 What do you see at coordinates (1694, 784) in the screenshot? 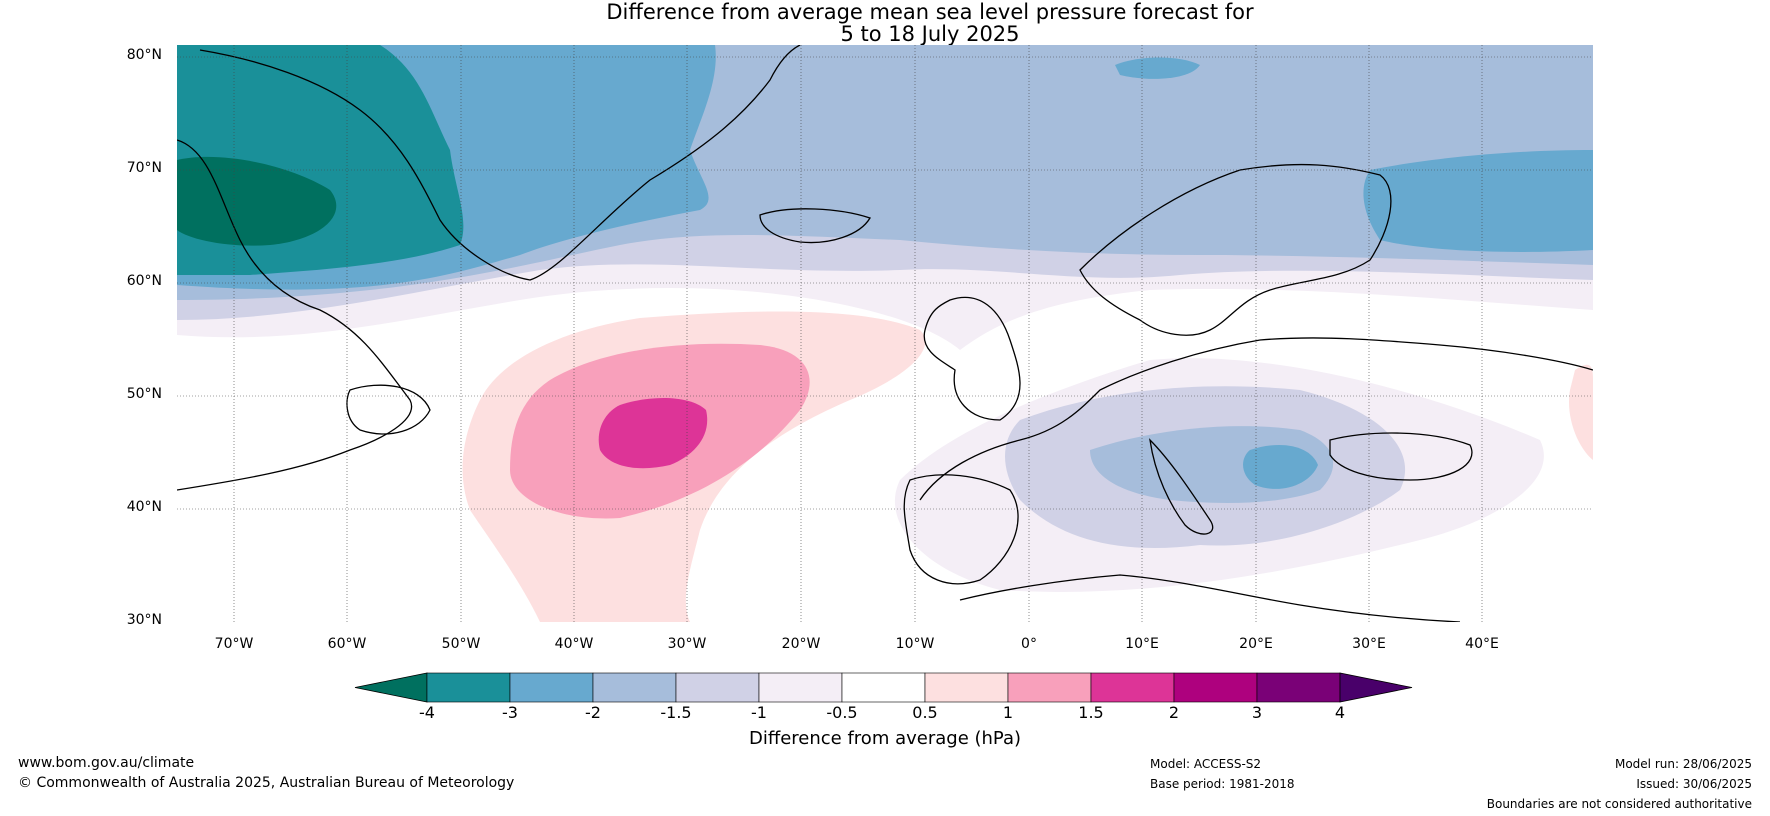
I see `footer-issued: Issued: 30/06/2025` at bounding box center [1694, 784].